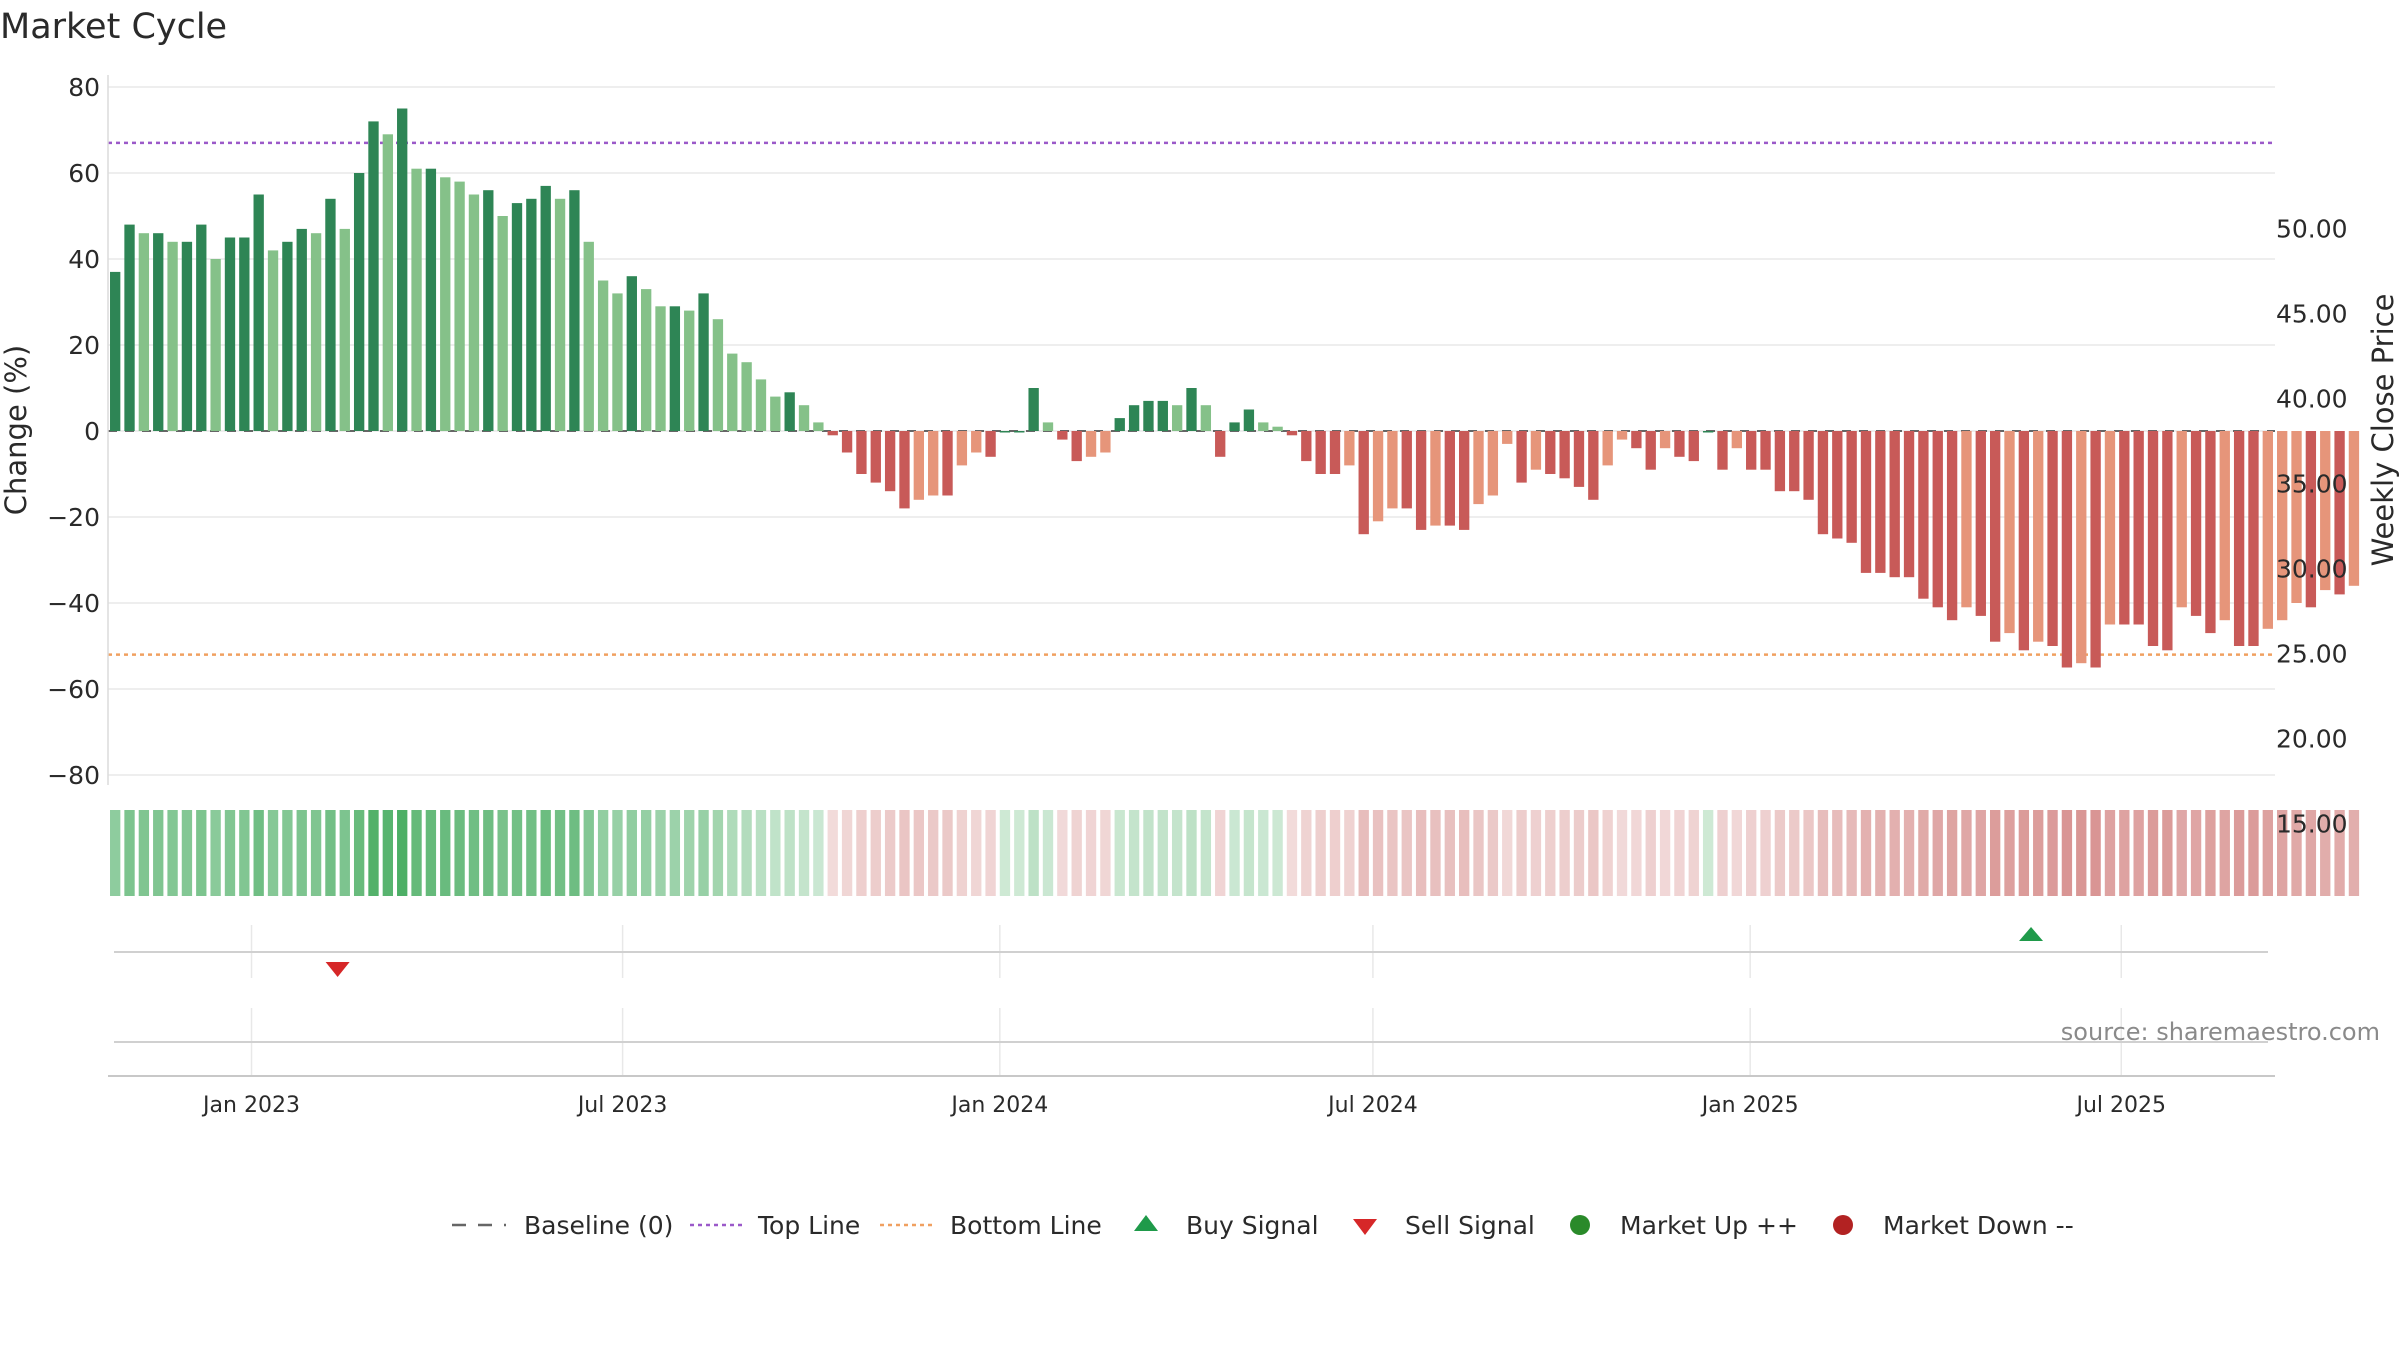 This screenshot has width=2400, height=1350. What do you see at coordinates (1580, 1225) in the screenshot?
I see `market-up-legend-icon` at bounding box center [1580, 1225].